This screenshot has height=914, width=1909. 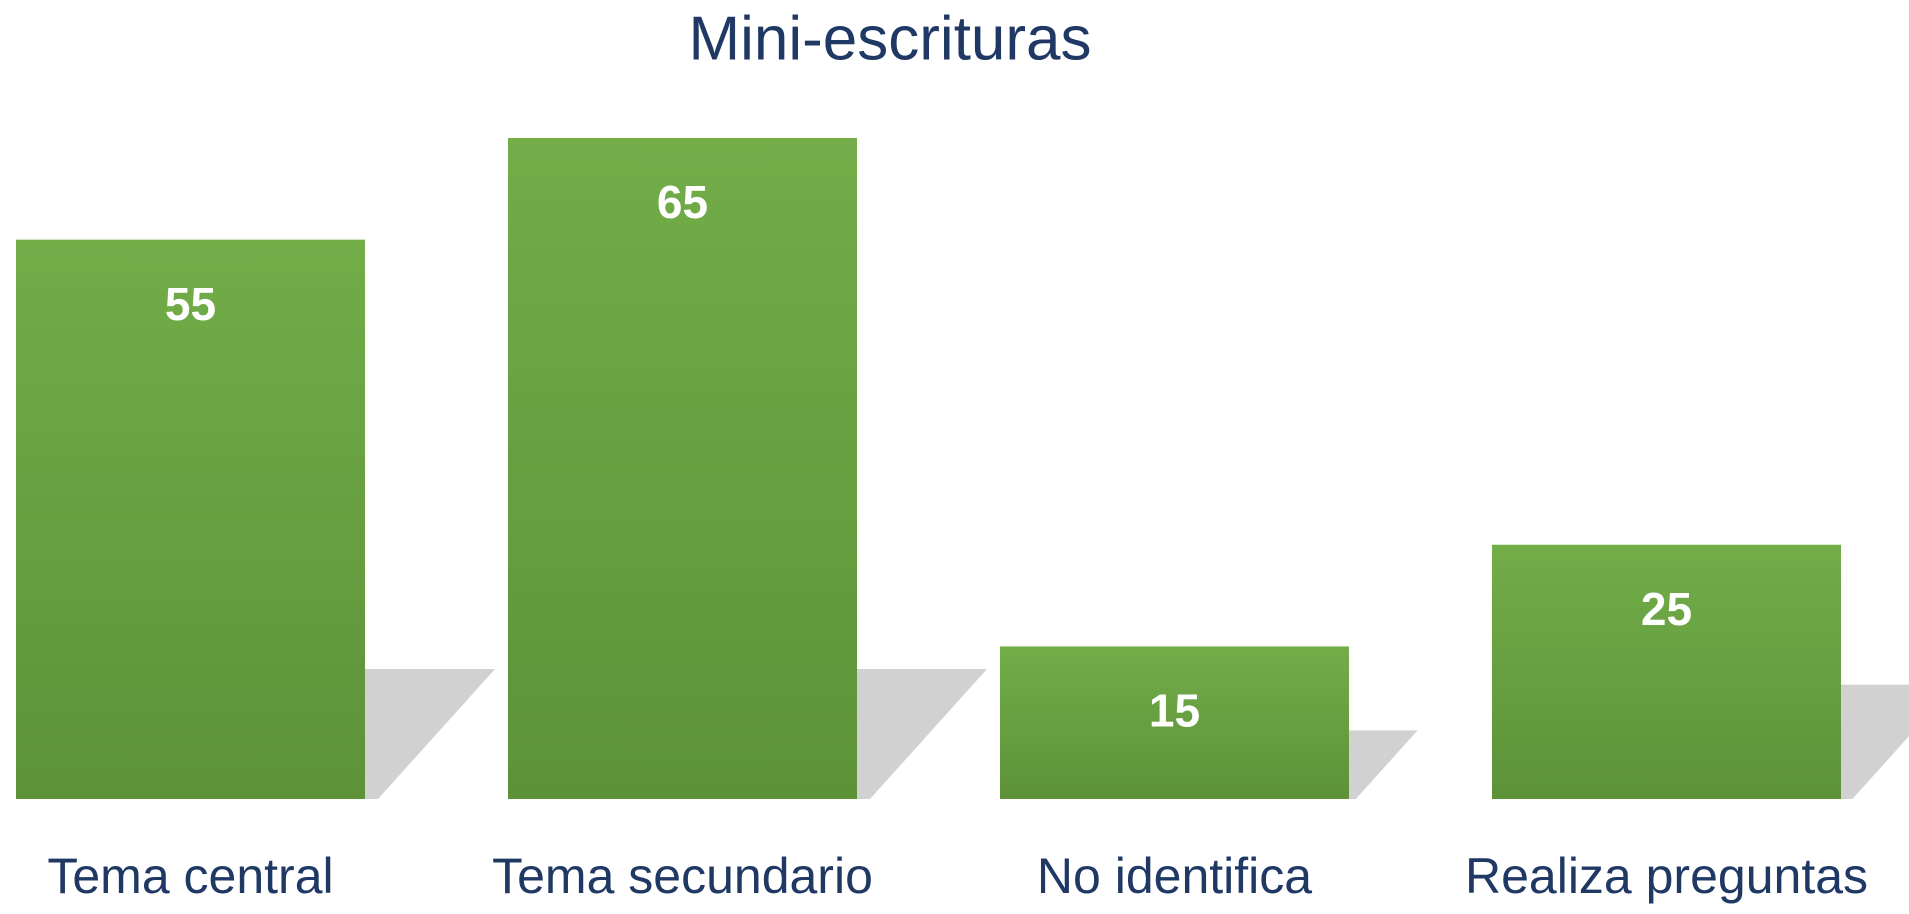 What do you see at coordinates (190, 304) in the screenshot?
I see `value-label: 55` at bounding box center [190, 304].